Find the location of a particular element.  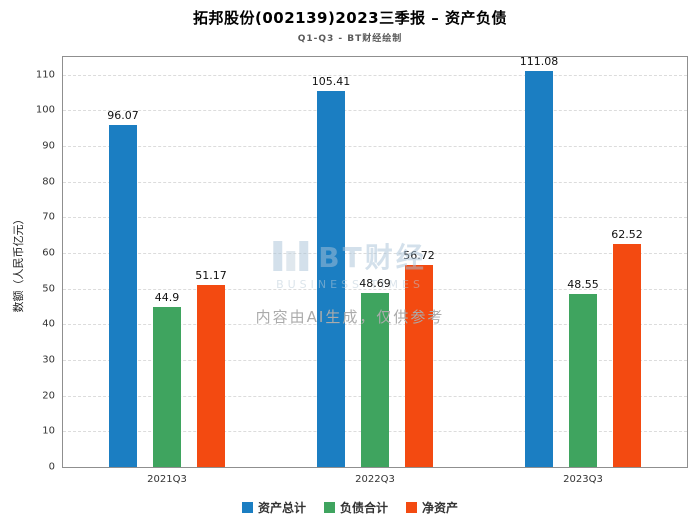

bar: 111.08 is located at coordinates (539, 261).